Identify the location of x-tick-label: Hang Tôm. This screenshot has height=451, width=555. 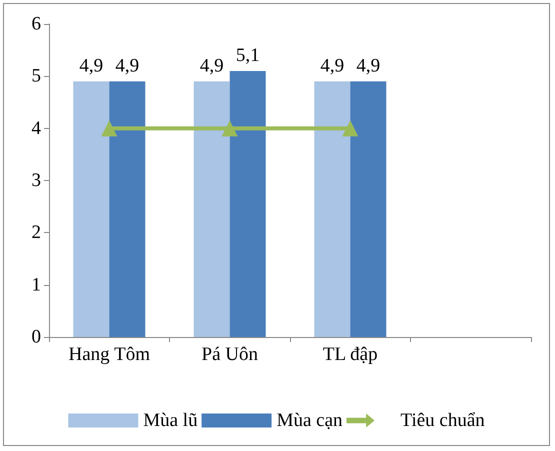
(109, 354).